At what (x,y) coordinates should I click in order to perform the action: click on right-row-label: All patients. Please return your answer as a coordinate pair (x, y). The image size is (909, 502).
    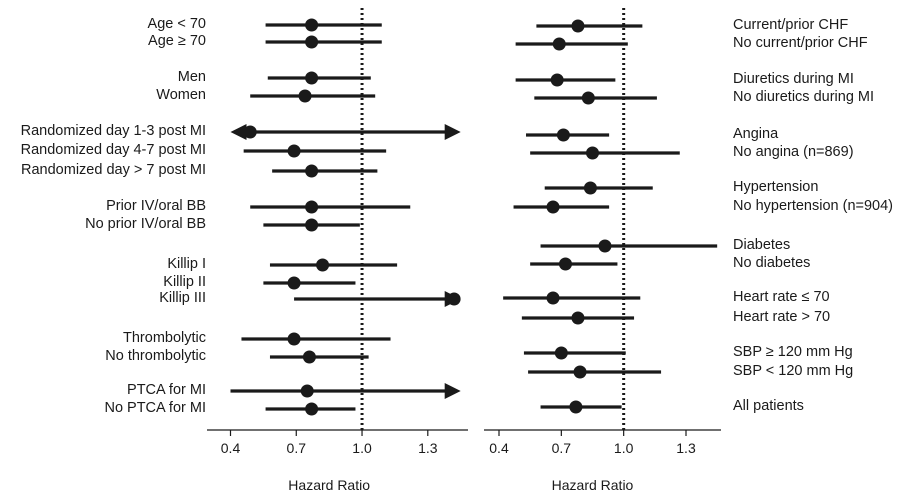
    Looking at the image, I should click on (768, 406).